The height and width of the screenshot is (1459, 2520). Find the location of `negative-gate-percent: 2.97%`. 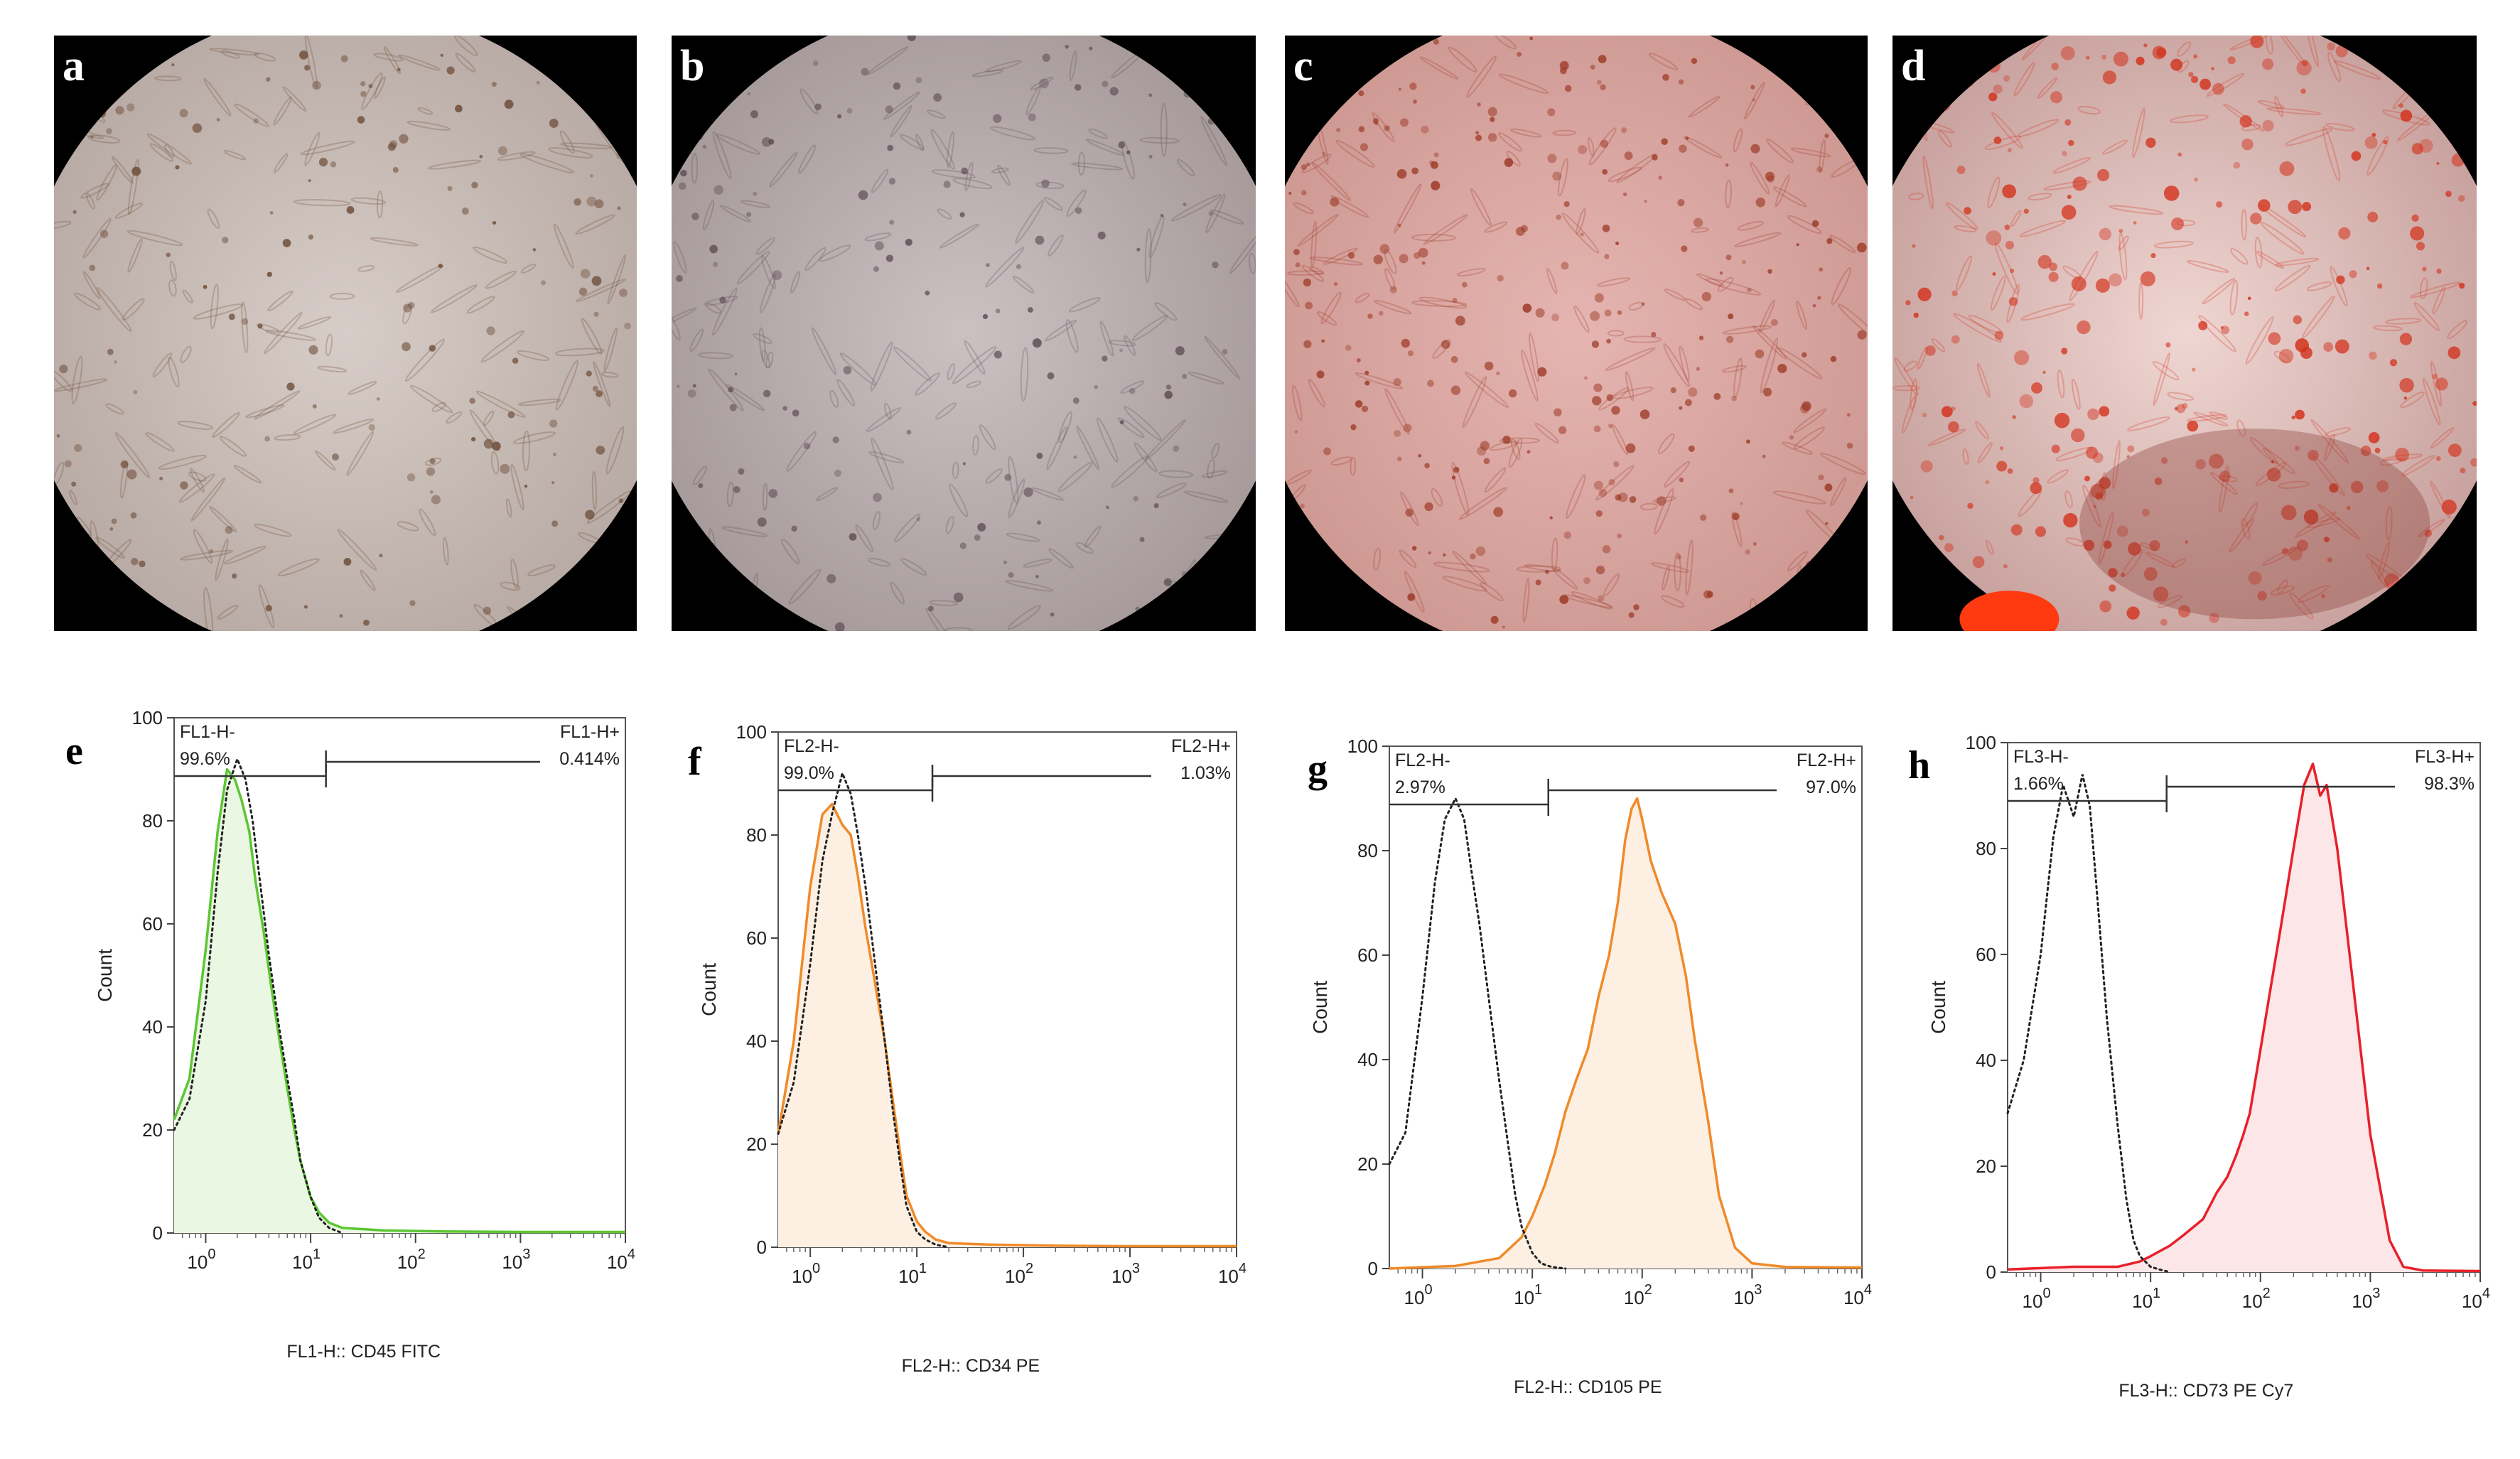

negative-gate-percent: 2.97% is located at coordinates (1420, 787).